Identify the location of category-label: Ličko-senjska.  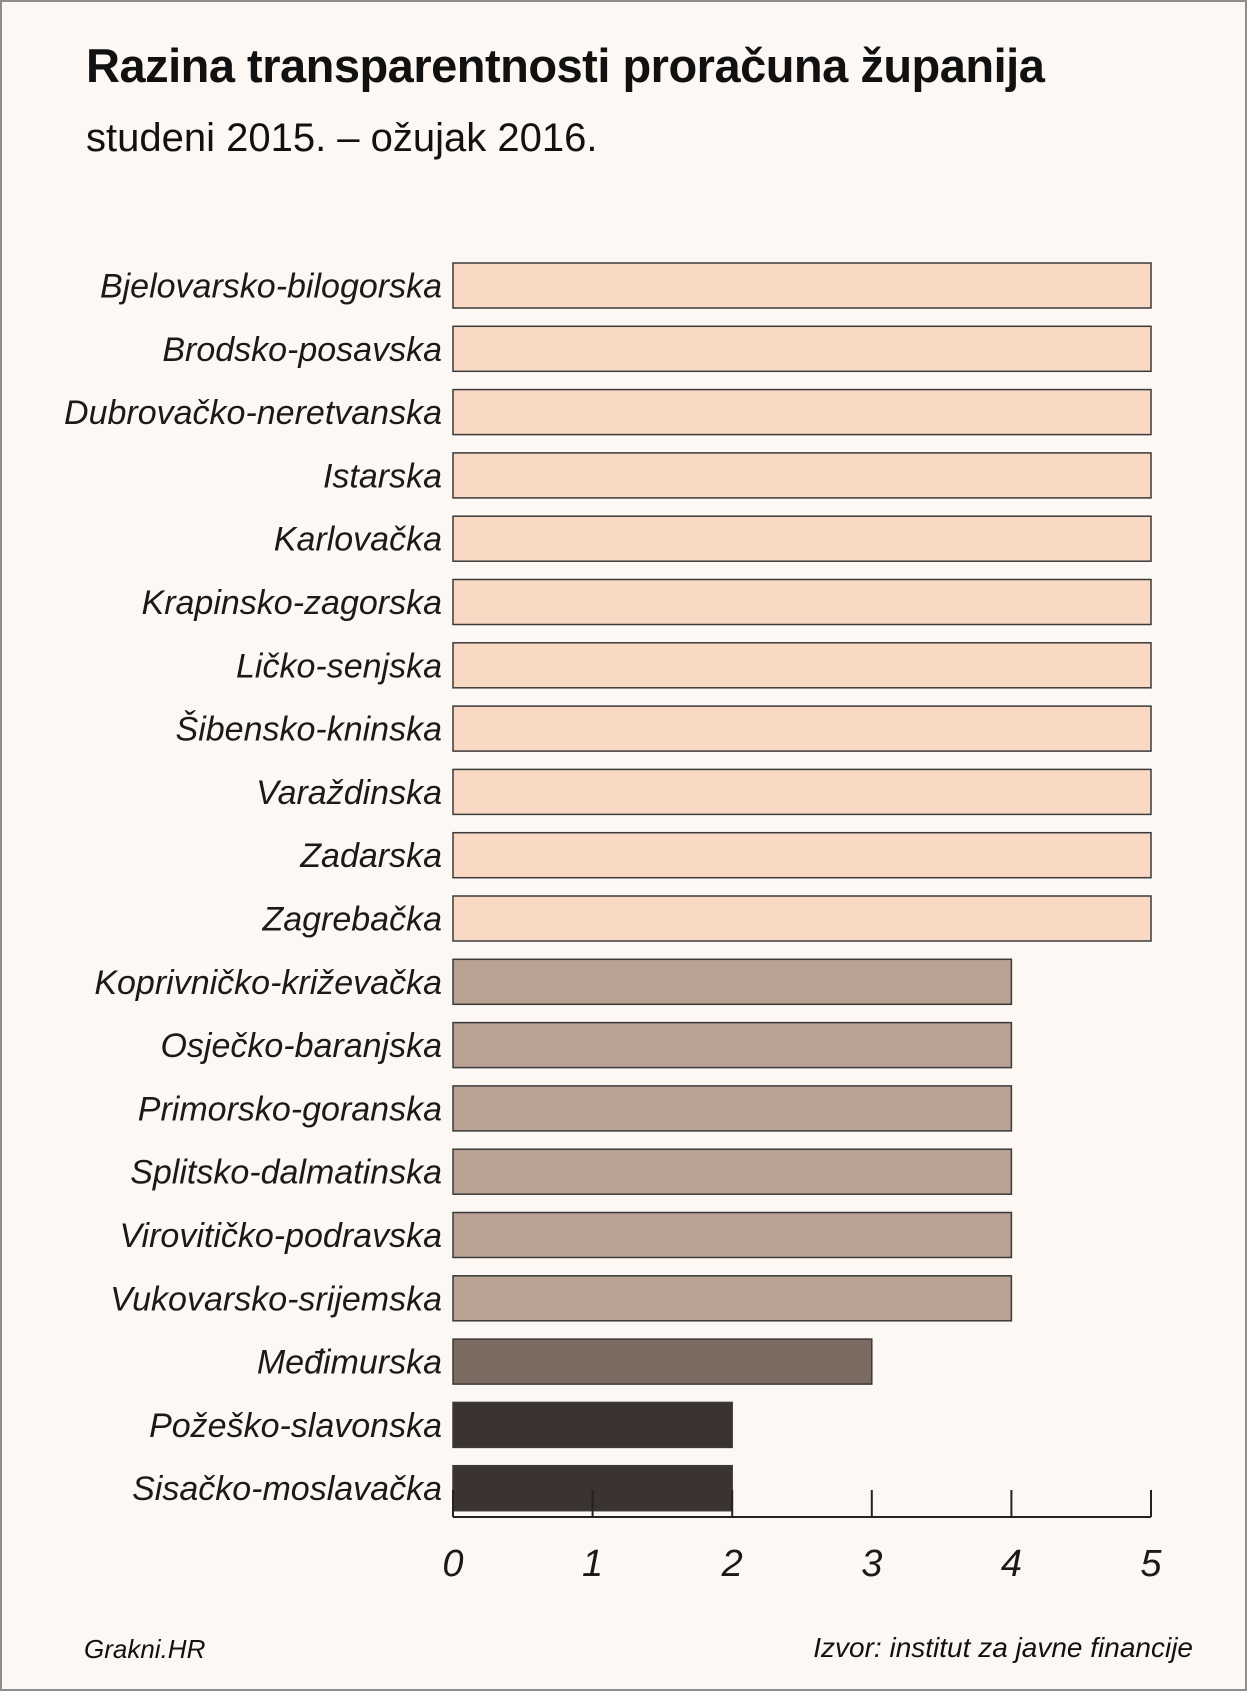
(339, 666).